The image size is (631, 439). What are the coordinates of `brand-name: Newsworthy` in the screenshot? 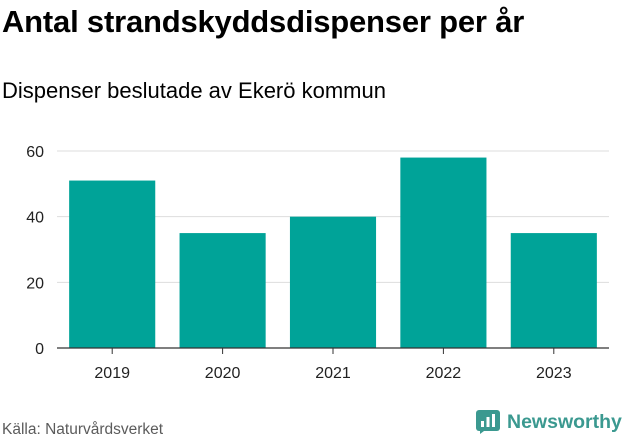 It's located at (564, 421).